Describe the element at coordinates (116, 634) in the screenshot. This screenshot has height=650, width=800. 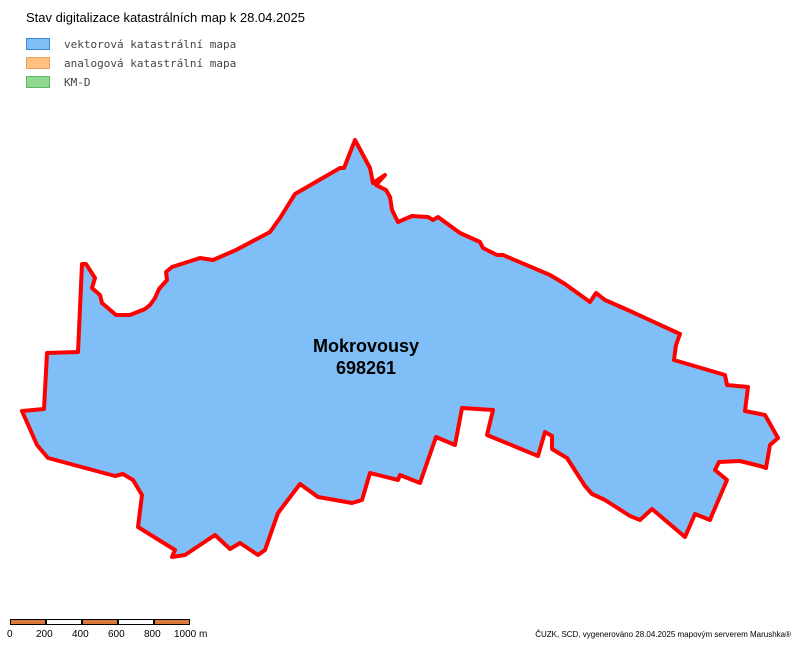
I see `scale-tick-label: 600` at that location.